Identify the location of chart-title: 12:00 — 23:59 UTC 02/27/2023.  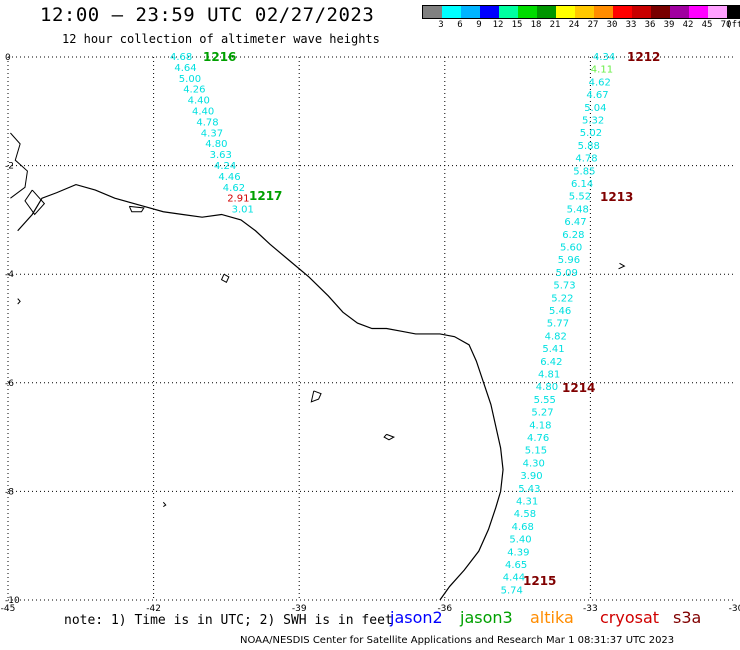
(207, 15).